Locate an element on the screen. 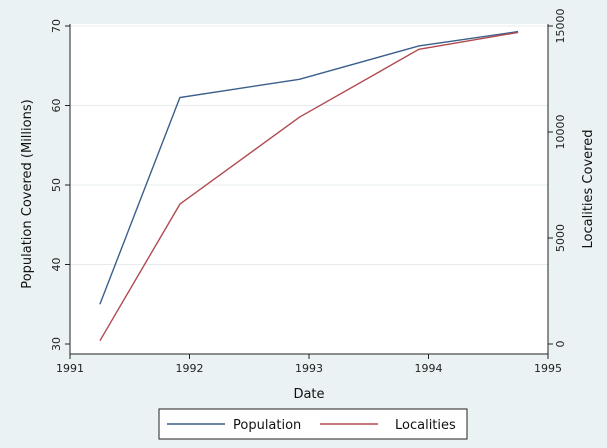  x-tick-label: 1994 is located at coordinates (429, 368).